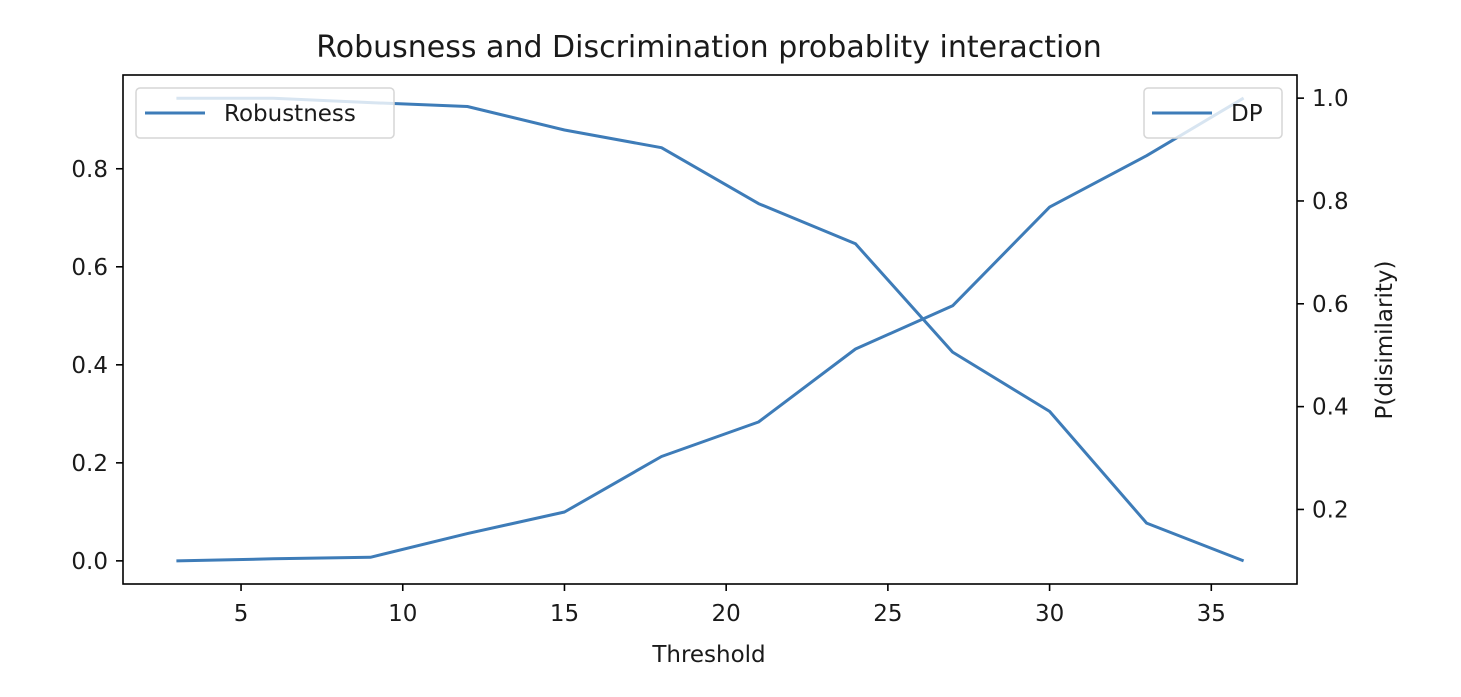  I want to click on y-axis-right: 0.2 0.4 0.6 0.8 1.0, so click(1323, 304).